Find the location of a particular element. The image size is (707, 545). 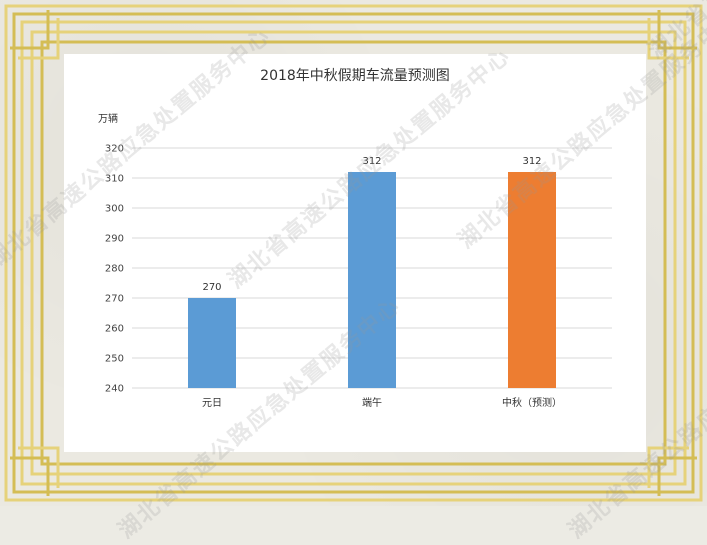

data-labels: 270 312 312 is located at coordinates (371, 224).